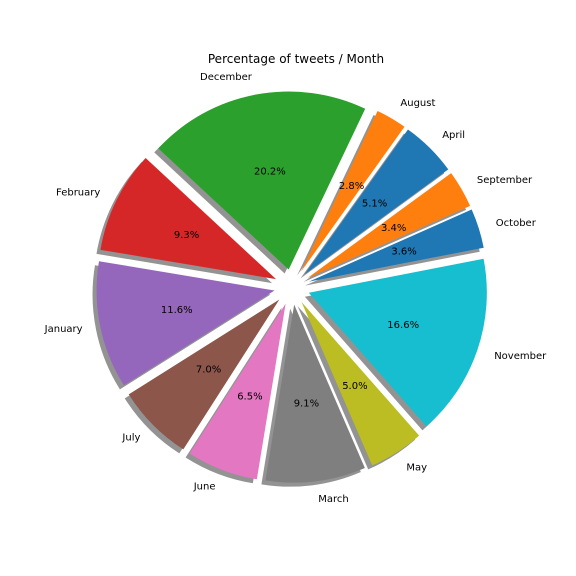 The image size is (576, 576). I want to click on pie-slice-june, so click(237, 391).